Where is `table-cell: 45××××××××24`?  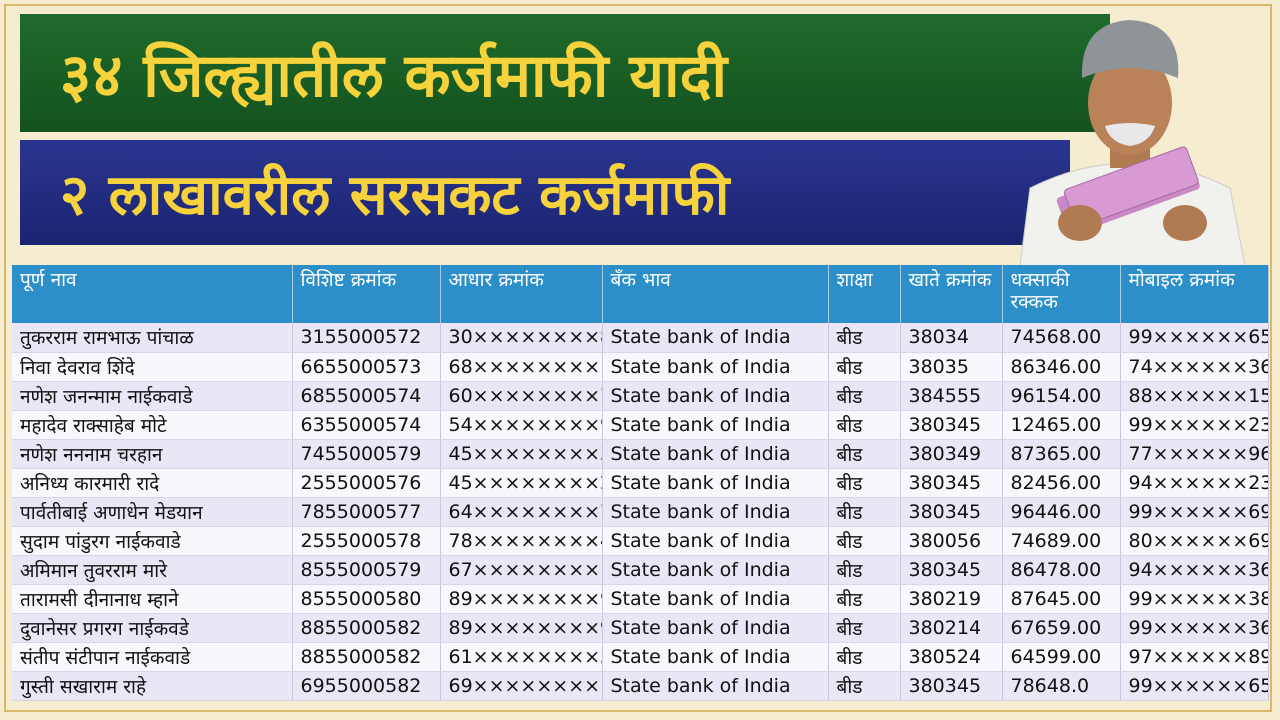 table-cell: 45××××××××24 is located at coordinates (521, 483).